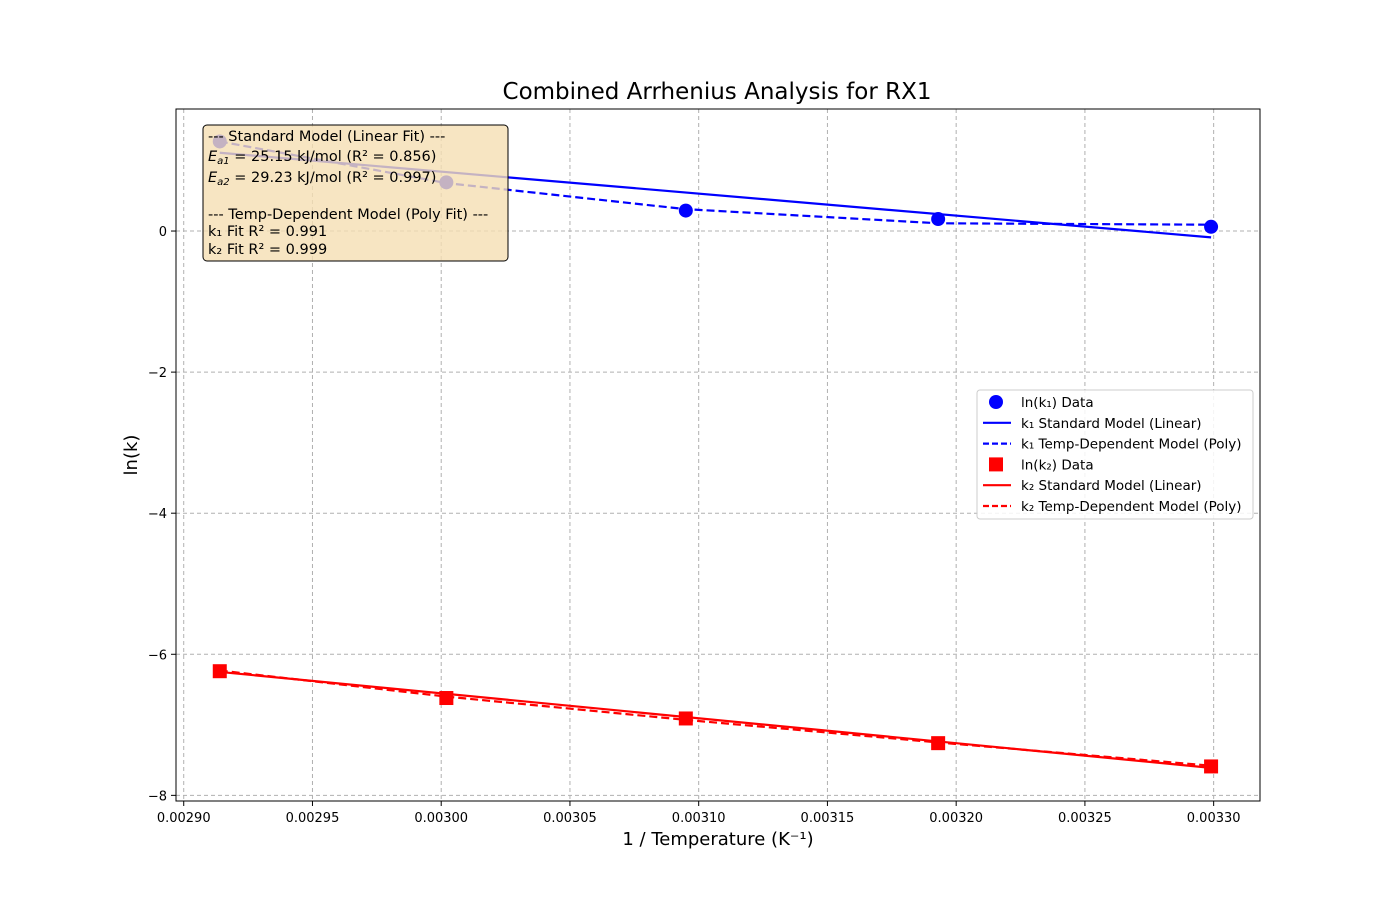 The height and width of the screenshot is (900, 1400). I want to click on legend-item: k₂ Standard Model (Linear), so click(1092, 486).